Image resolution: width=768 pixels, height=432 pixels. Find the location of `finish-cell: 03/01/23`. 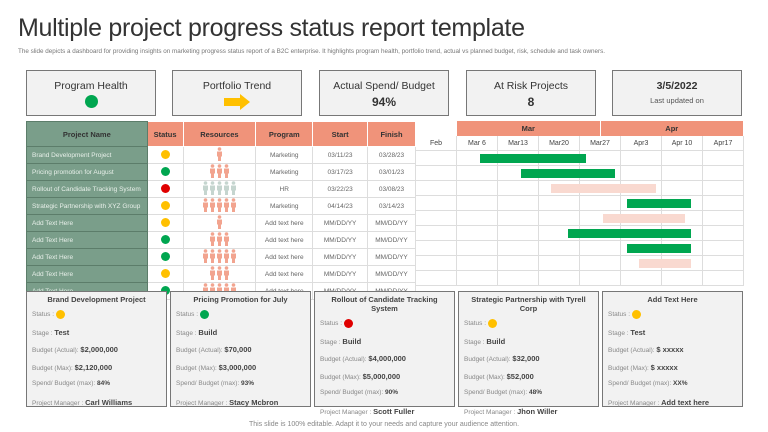

finish-cell: 03/01/23 is located at coordinates (391, 172).